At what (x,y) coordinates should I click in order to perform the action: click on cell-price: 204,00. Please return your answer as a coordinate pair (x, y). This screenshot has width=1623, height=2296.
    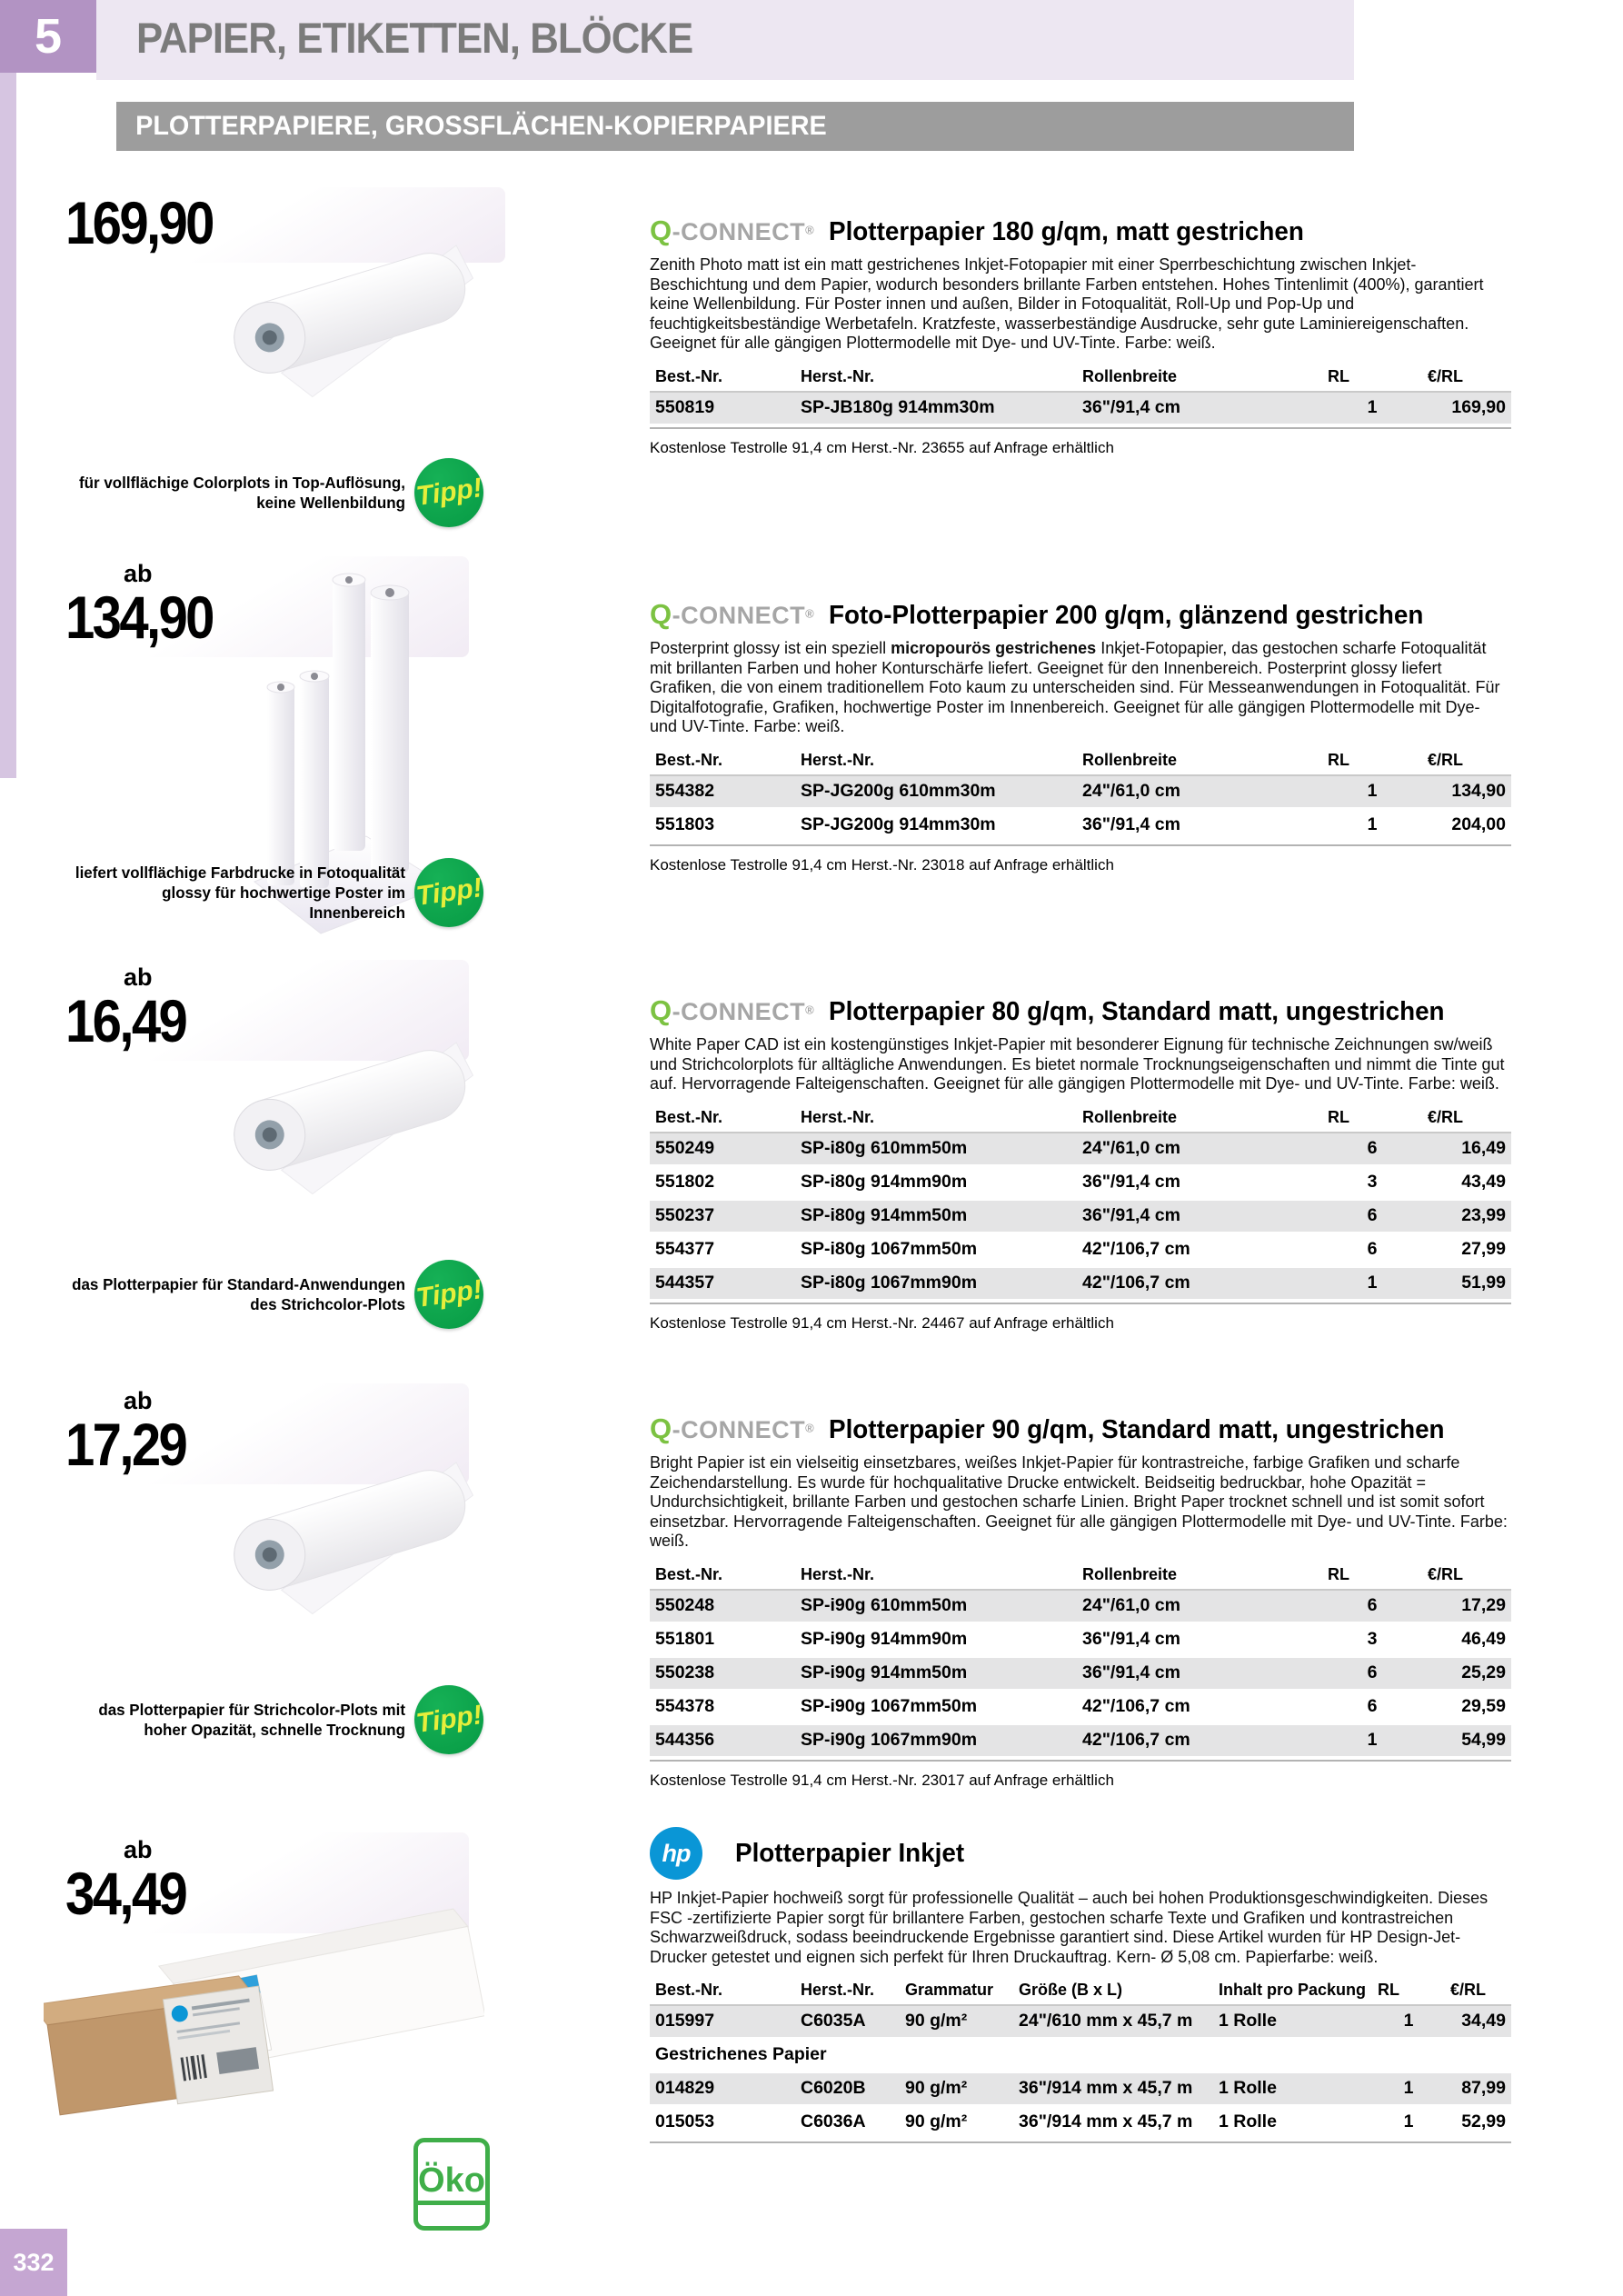
    Looking at the image, I should click on (1467, 826).